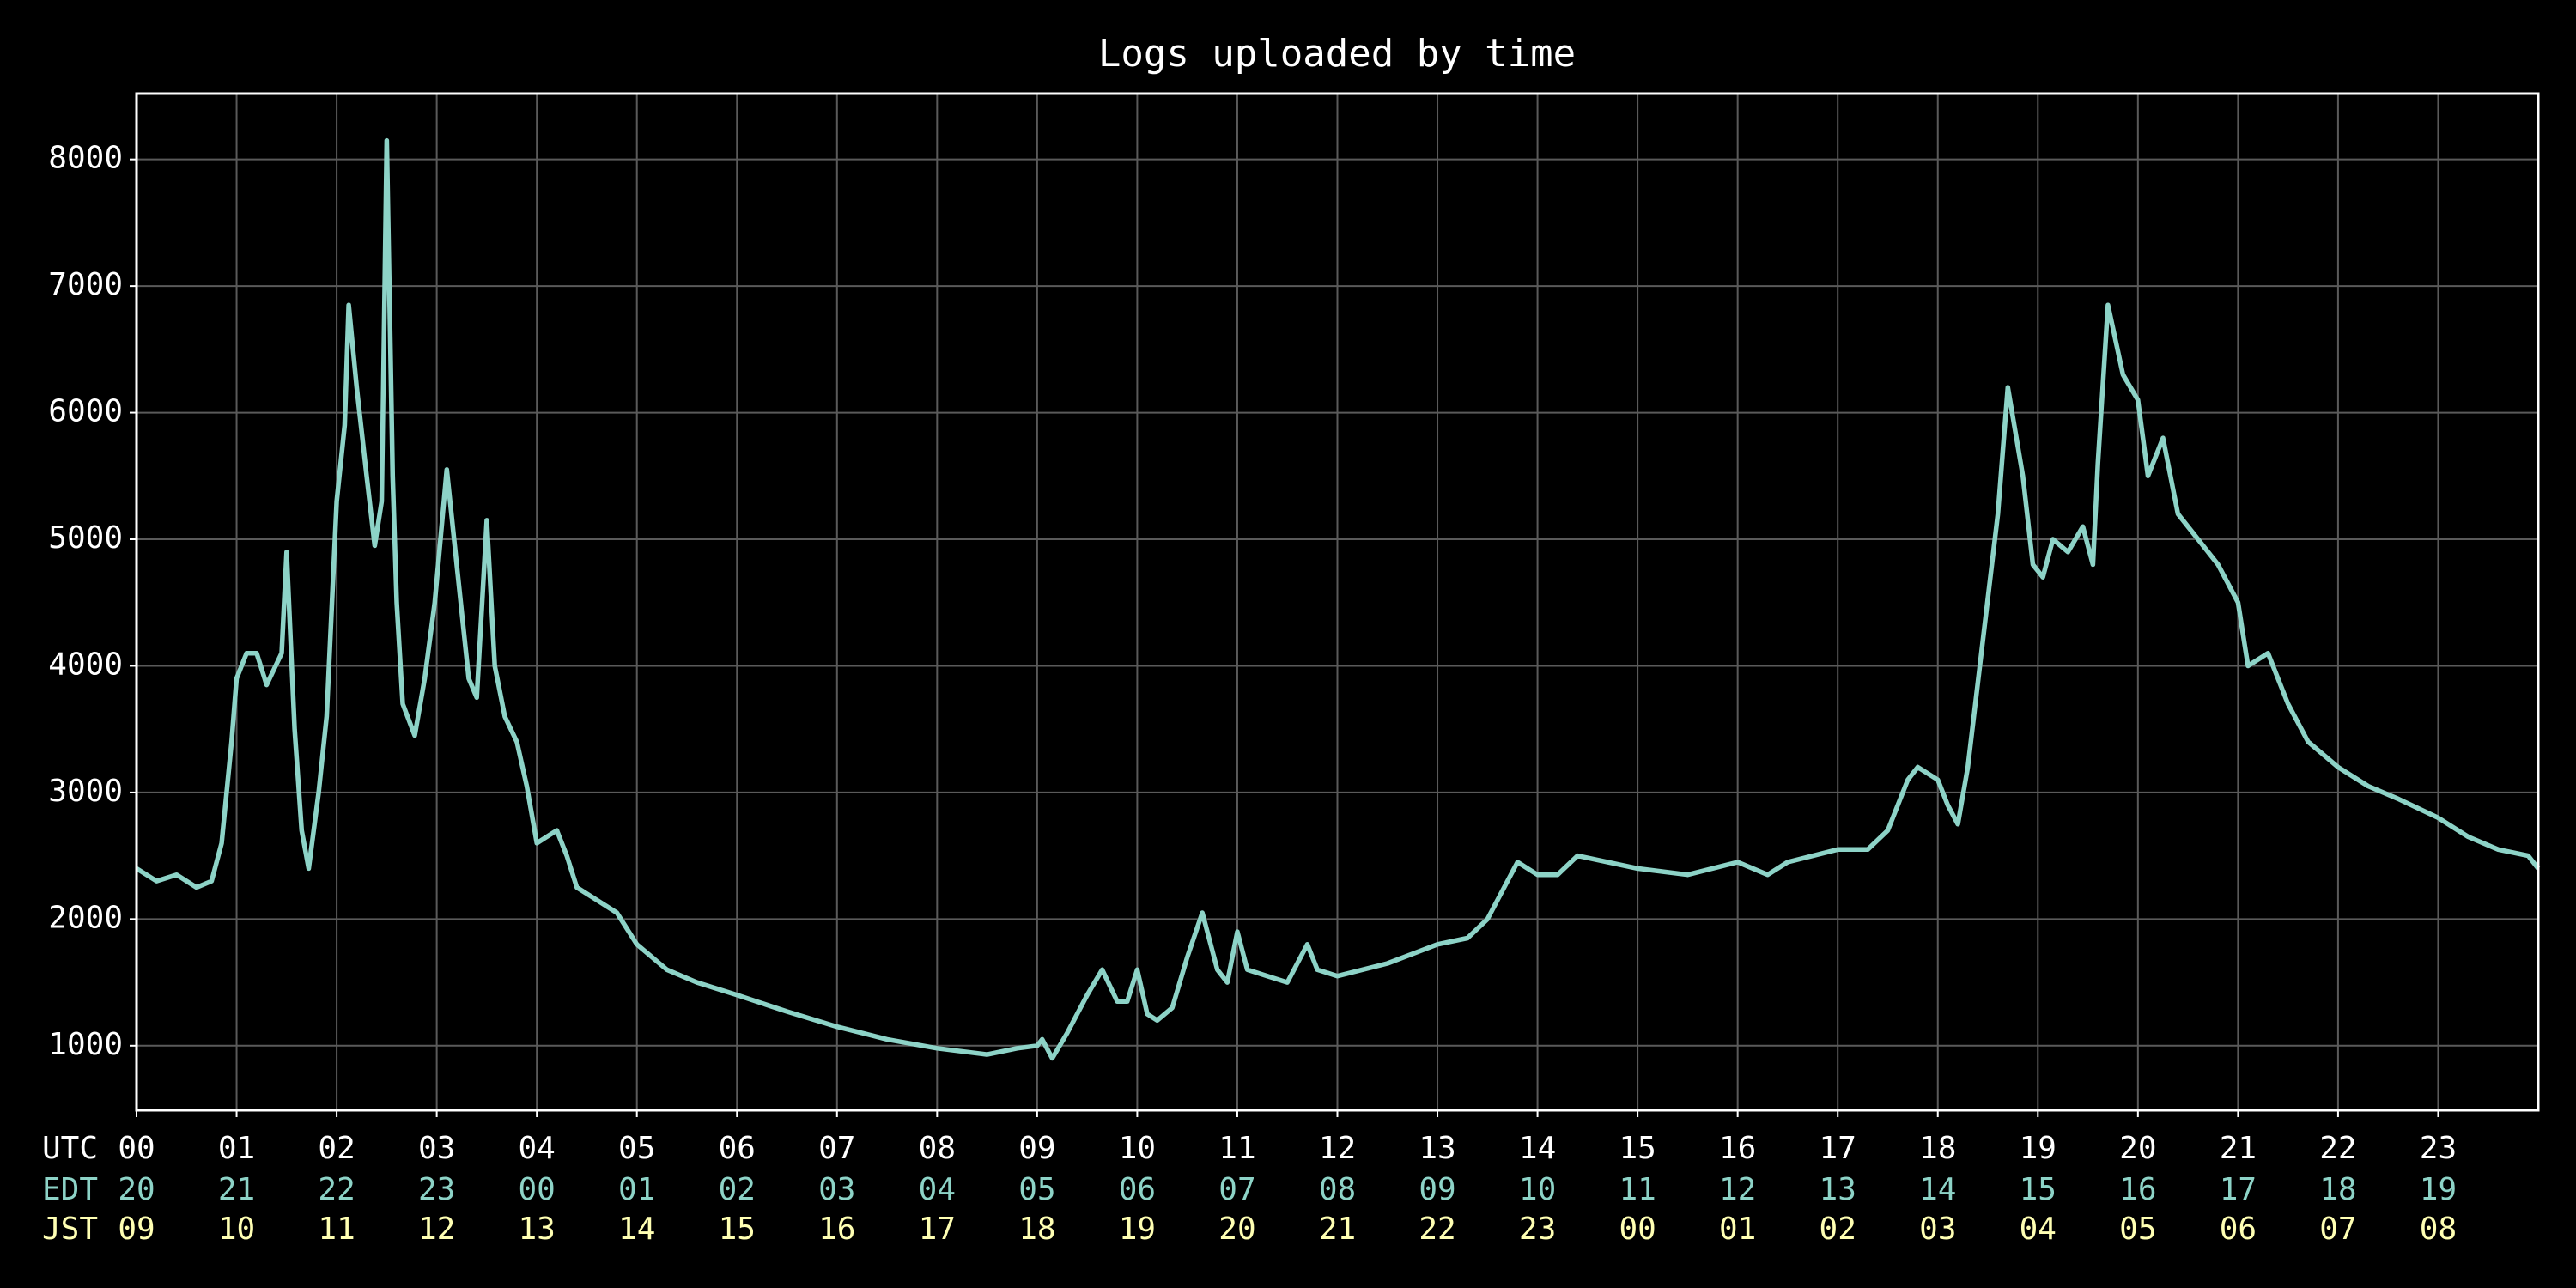 This screenshot has width=2576, height=1288. I want to click on y-tick-label: 2000, so click(85, 918).